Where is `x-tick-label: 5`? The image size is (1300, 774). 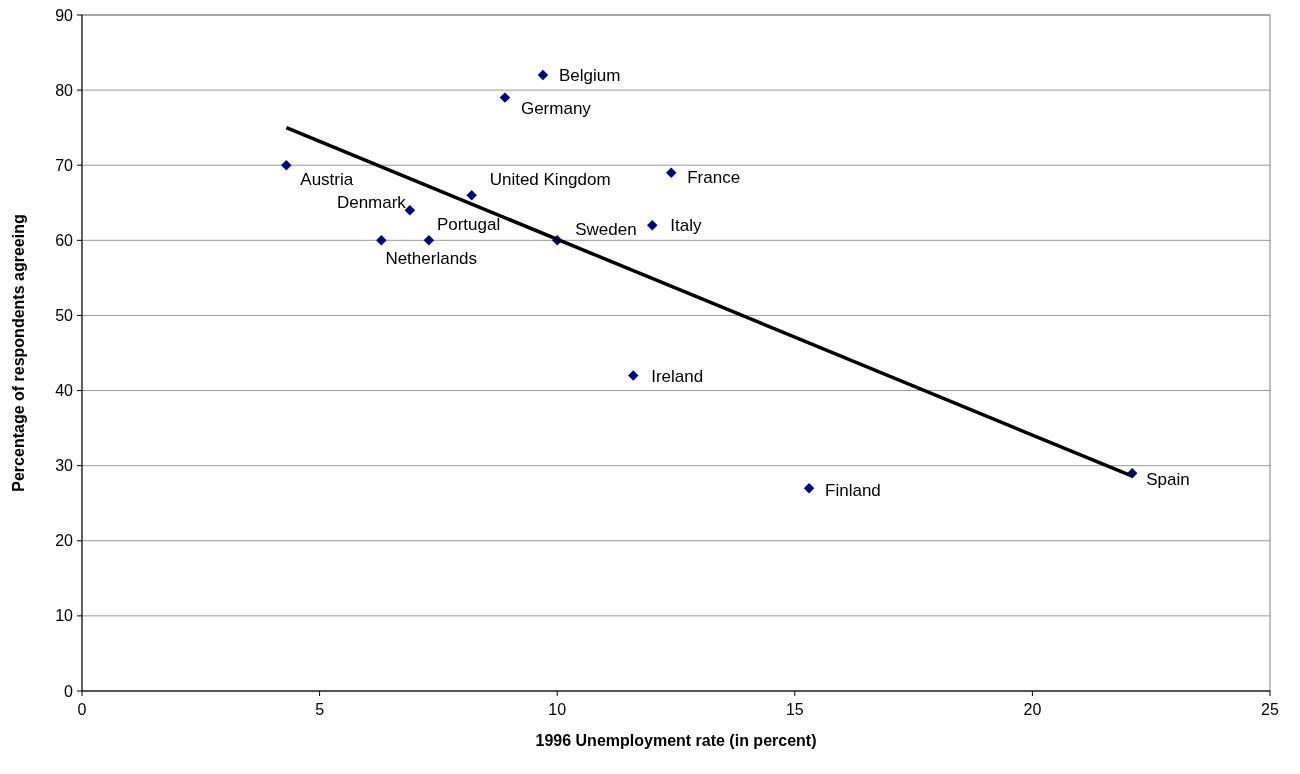 x-tick-label: 5 is located at coordinates (320, 709).